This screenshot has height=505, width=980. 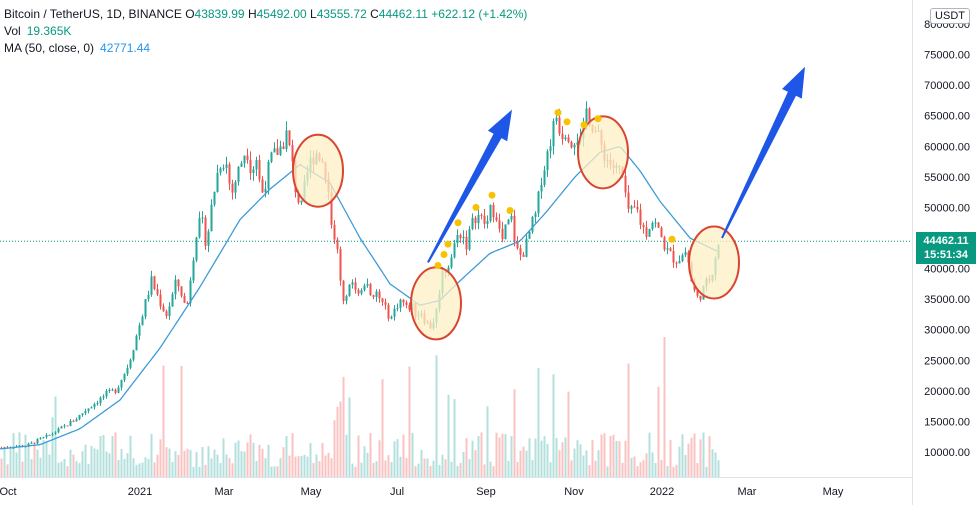 I want to click on y-tick-label: 20000.00, so click(x=947, y=392).